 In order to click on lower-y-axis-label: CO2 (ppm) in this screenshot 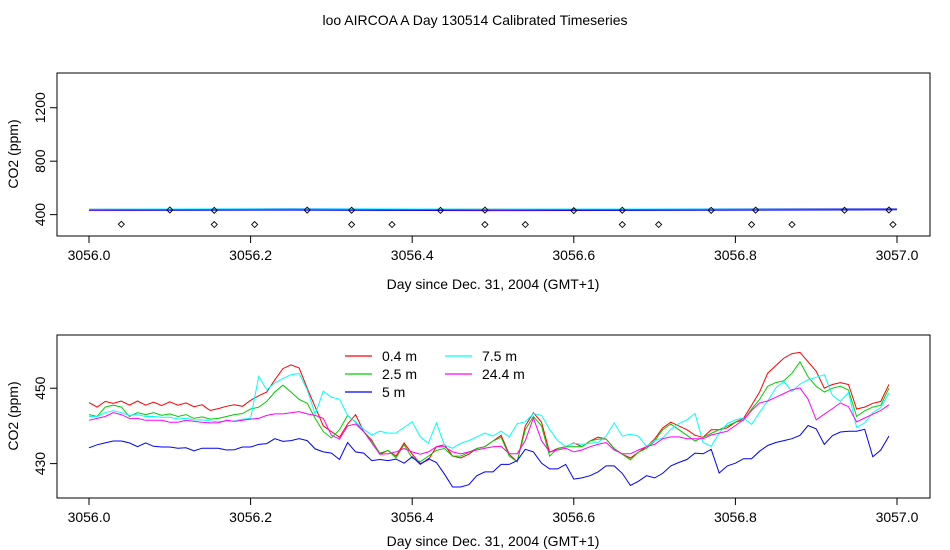, I will do `click(13, 415)`.